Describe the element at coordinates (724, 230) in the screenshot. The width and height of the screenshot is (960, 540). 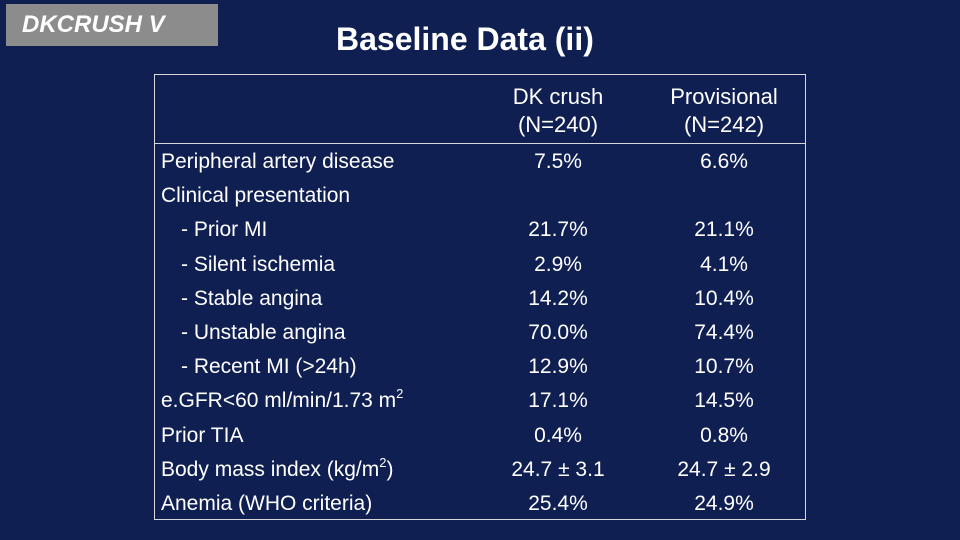
I see `provisional-value: 21.1%` at that location.